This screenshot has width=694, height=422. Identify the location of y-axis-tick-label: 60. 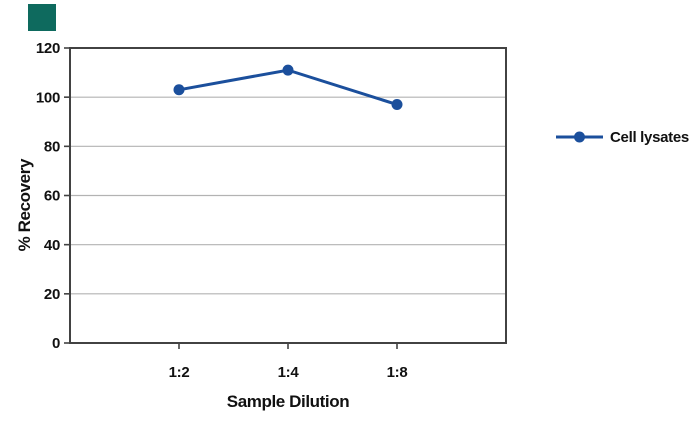
(52, 196).